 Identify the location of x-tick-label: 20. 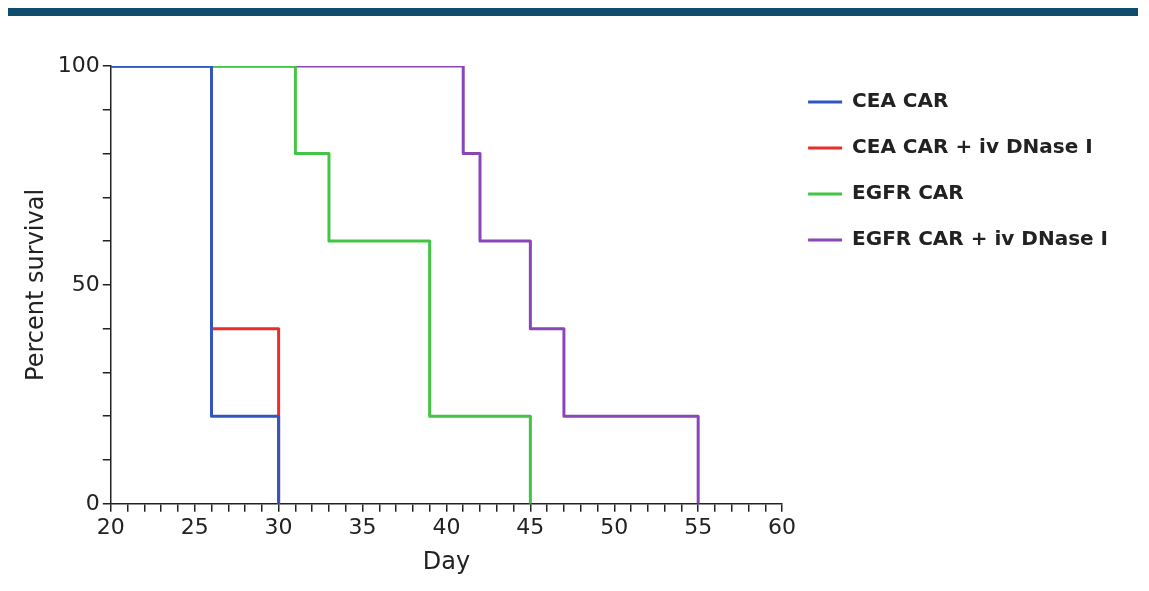
(110, 526).